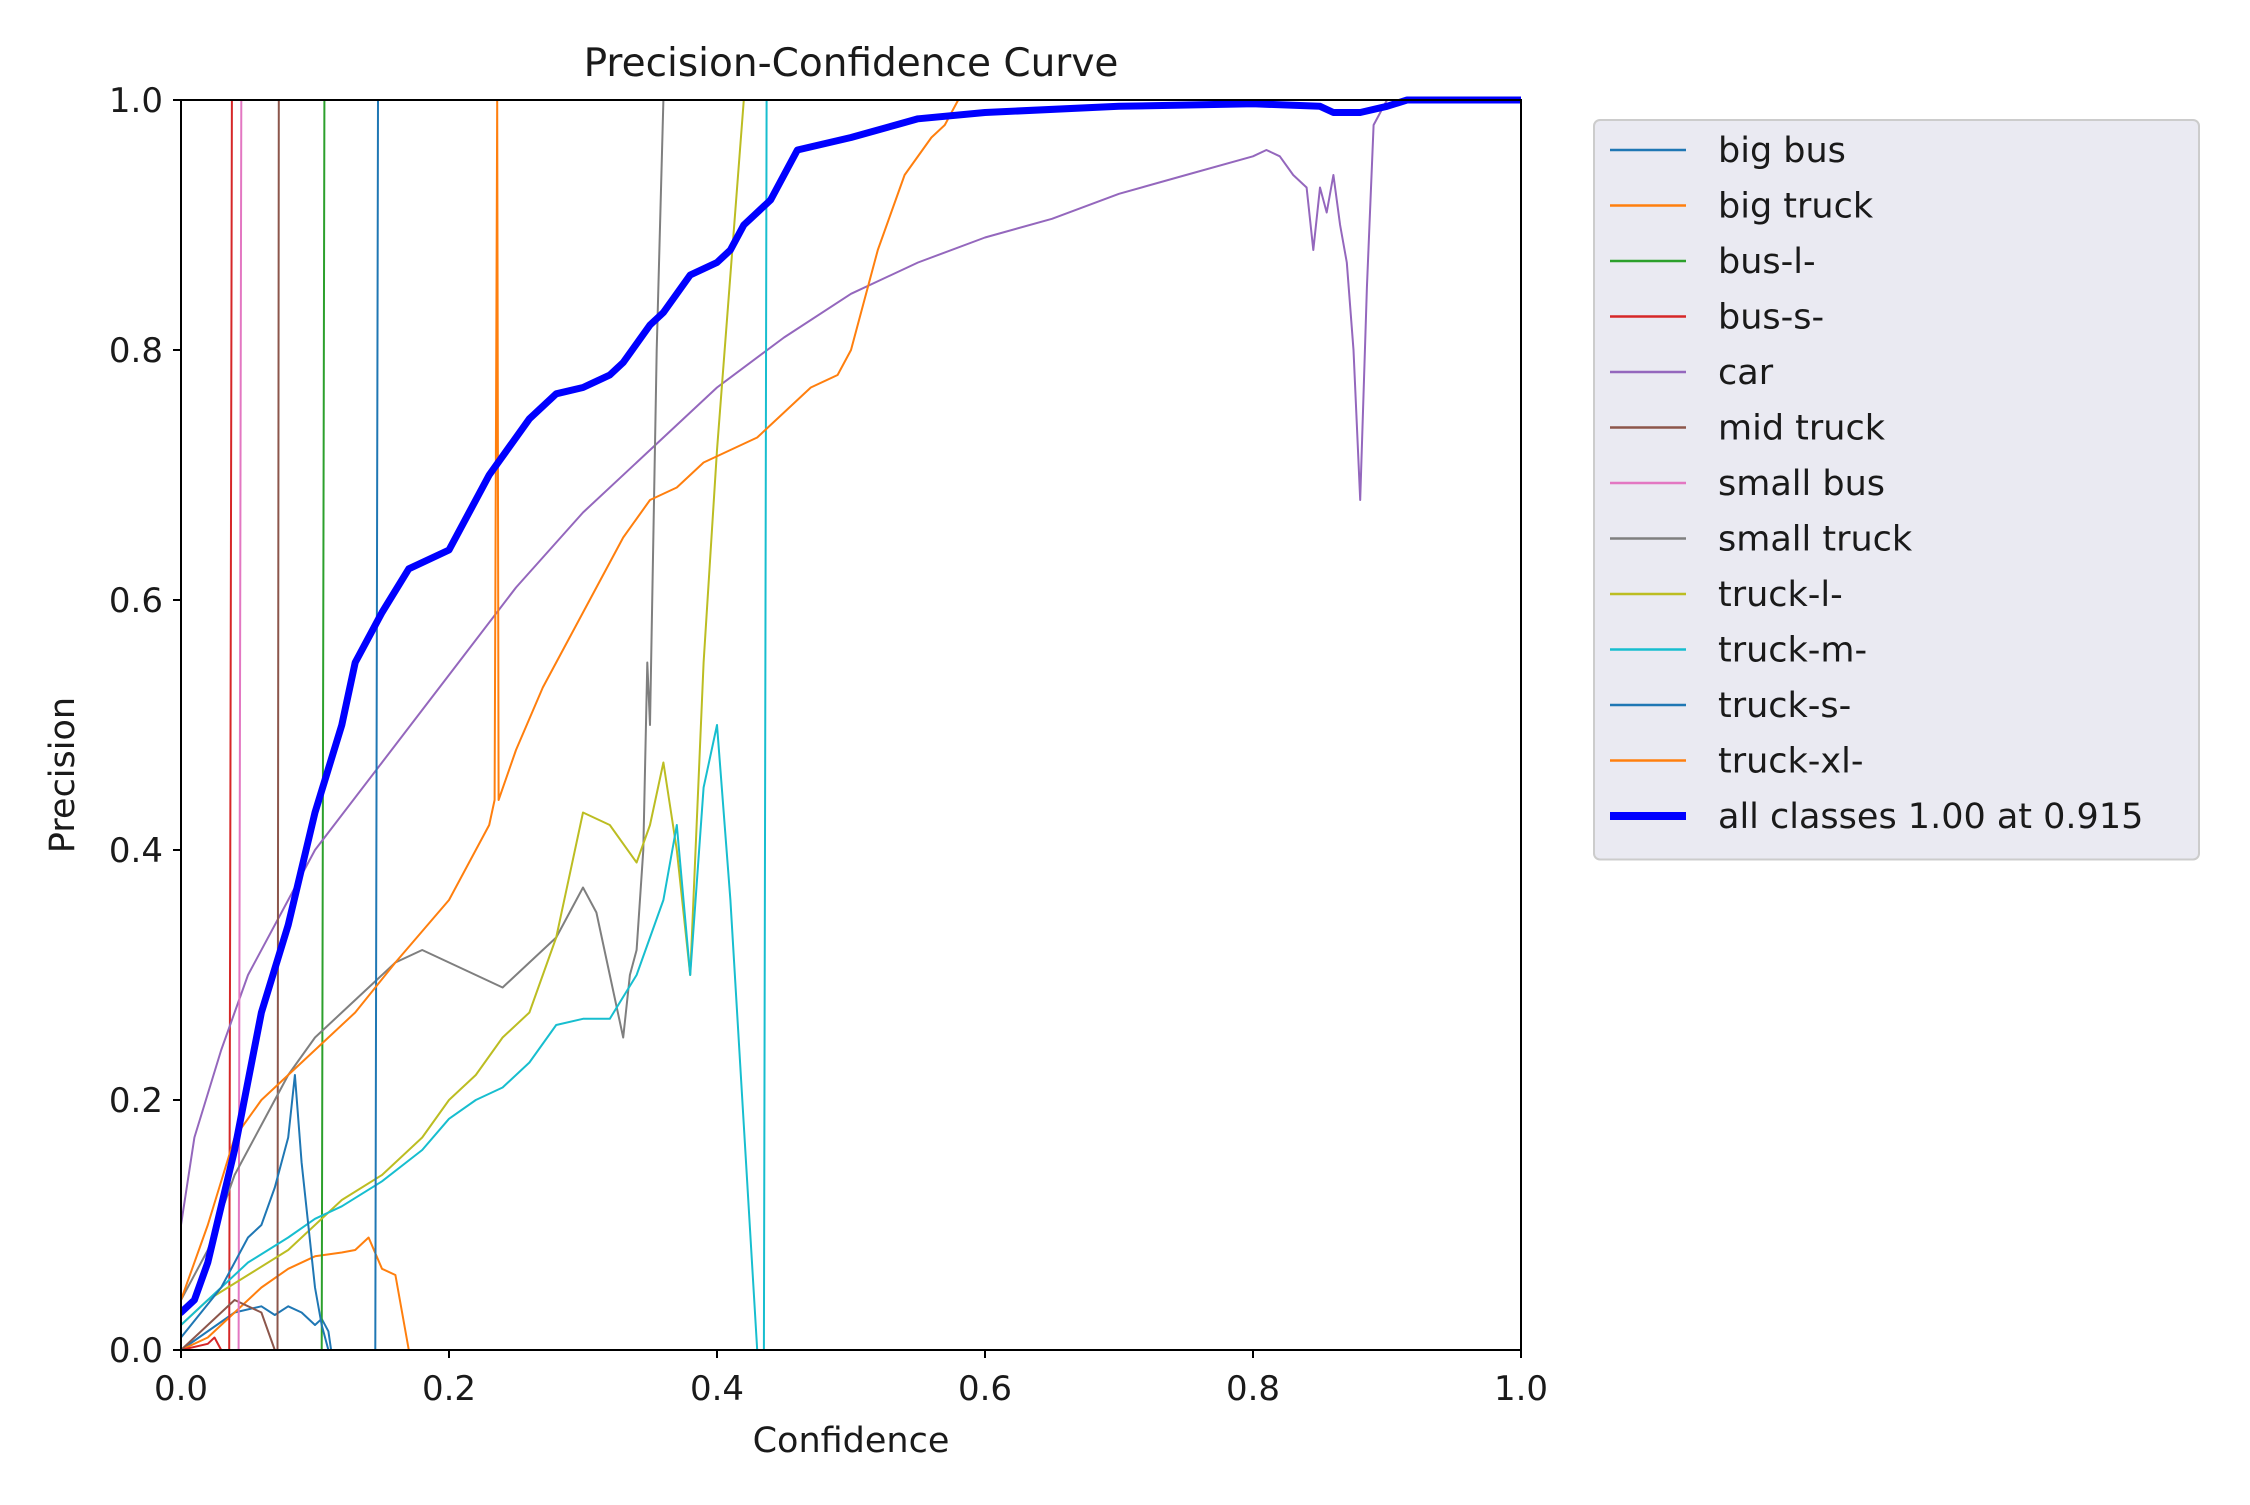 This screenshot has width=2250, height=1505. I want to click on y-tick-label: 0.4, so click(136, 851).